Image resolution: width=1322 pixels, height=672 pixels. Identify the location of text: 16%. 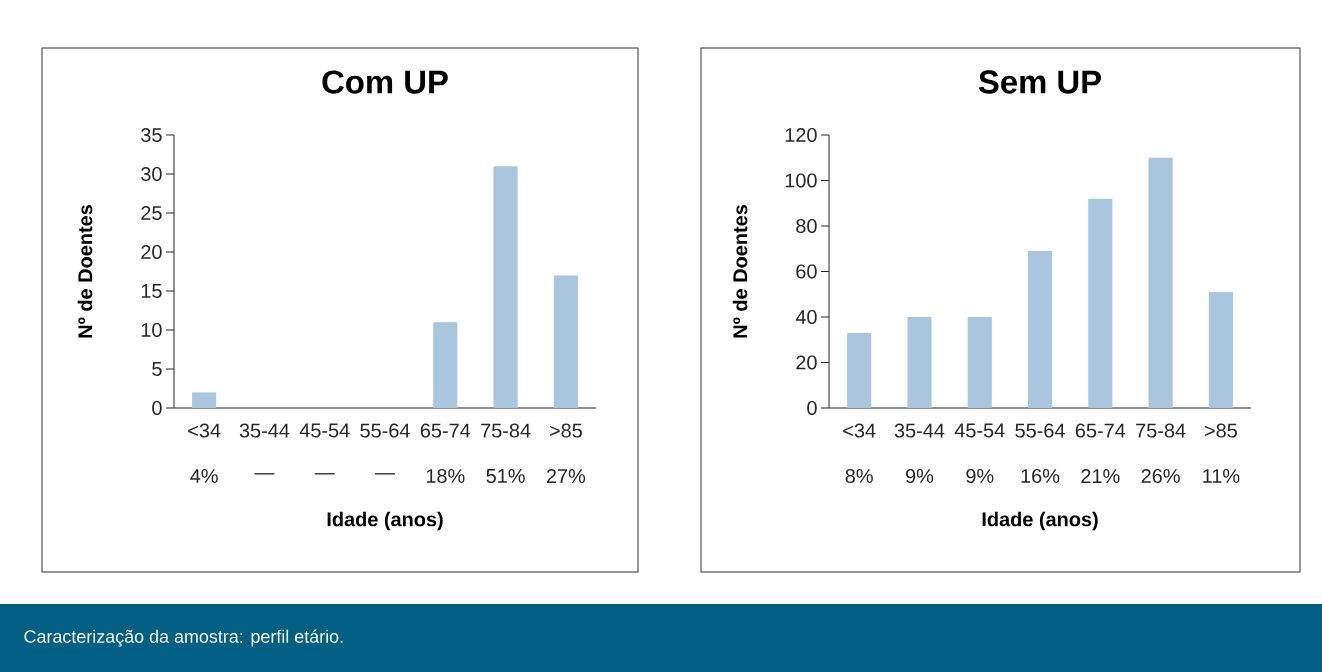
(1040, 476).